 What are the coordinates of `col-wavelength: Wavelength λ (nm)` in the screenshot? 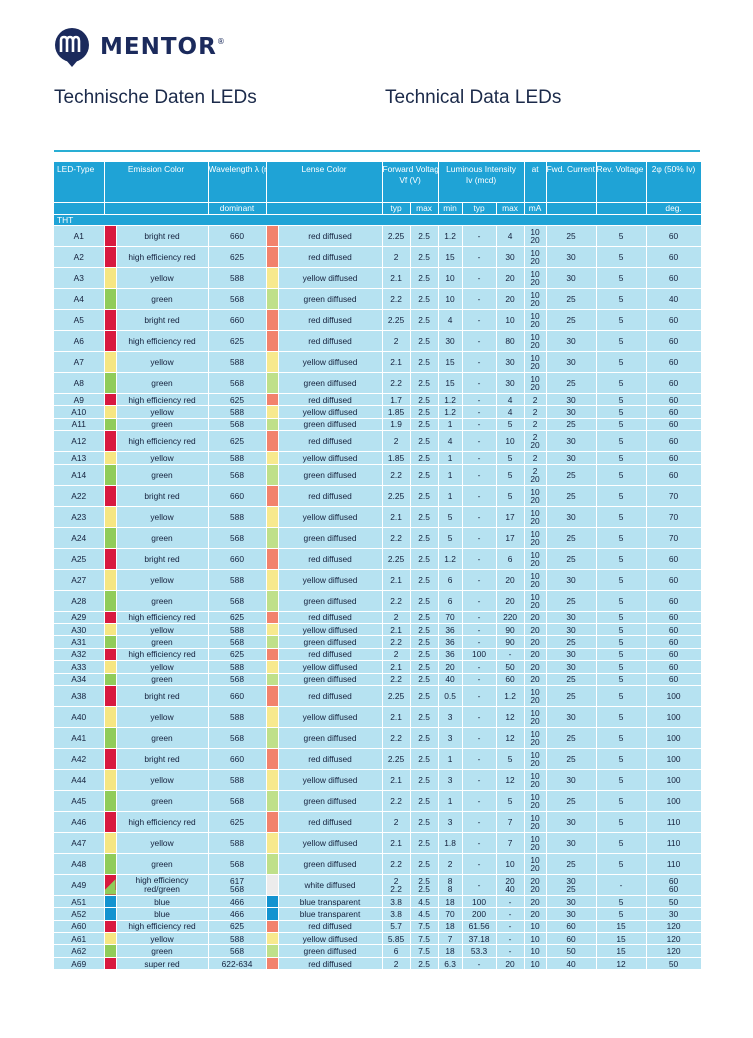 It's located at (237, 182).